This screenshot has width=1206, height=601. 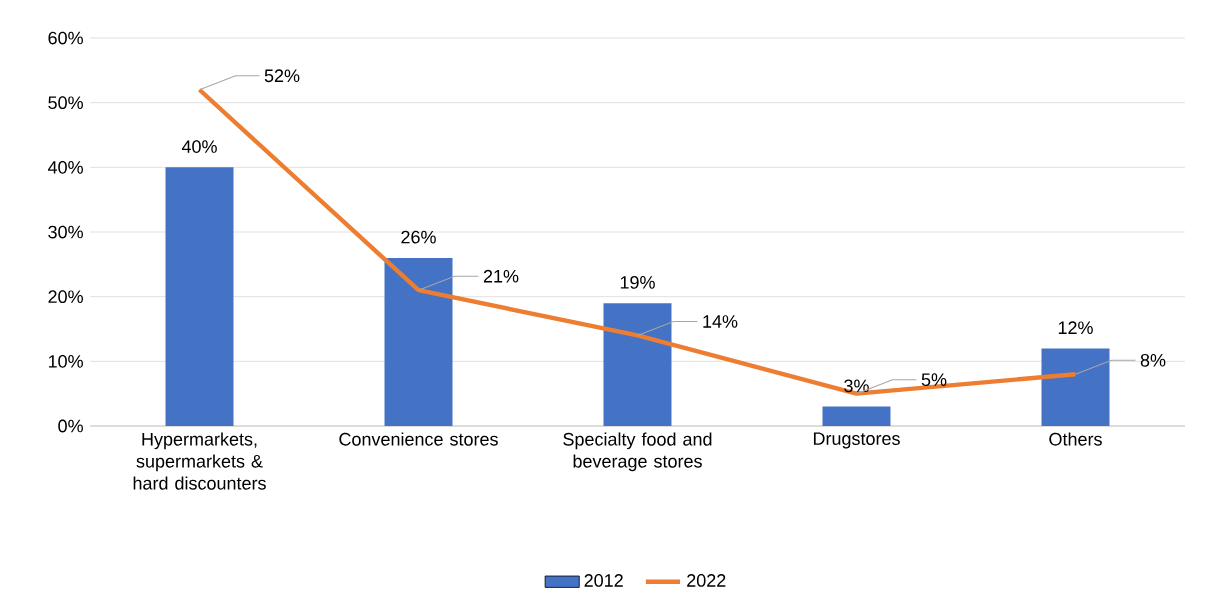 What do you see at coordinates (199, 461) in the screenshot?
I see `x-tick-label: Hypermarkets, supermarkets & hard discounters` at bounding box center [199, 461].